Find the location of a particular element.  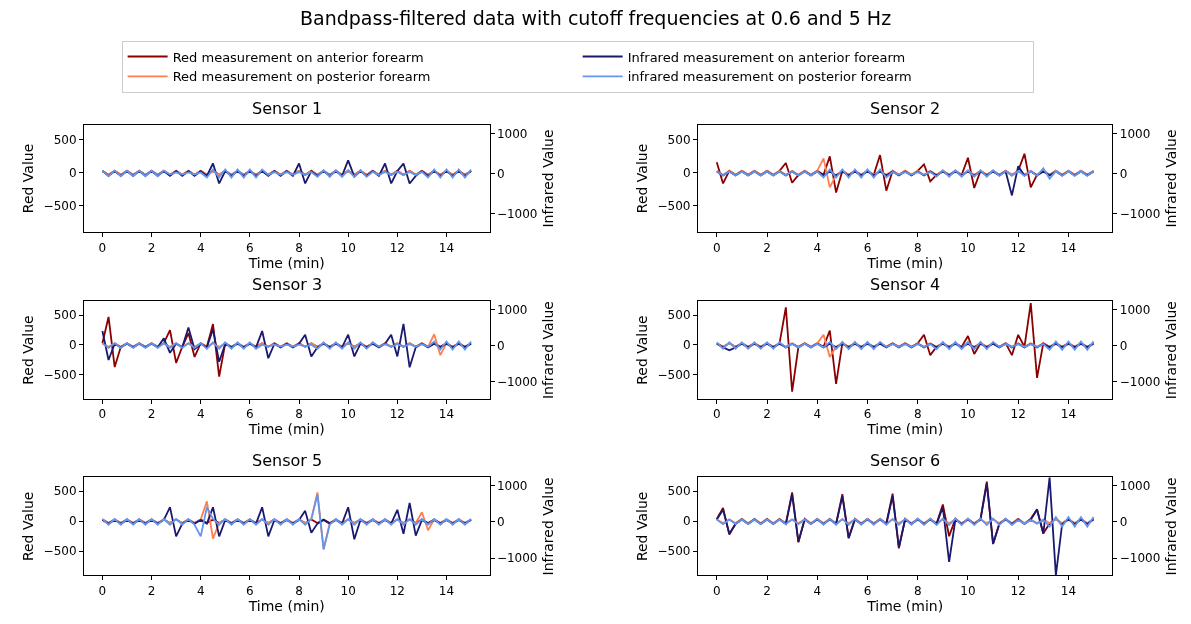

chart-title: Sensor 3 is located at coordinates (287, 284).